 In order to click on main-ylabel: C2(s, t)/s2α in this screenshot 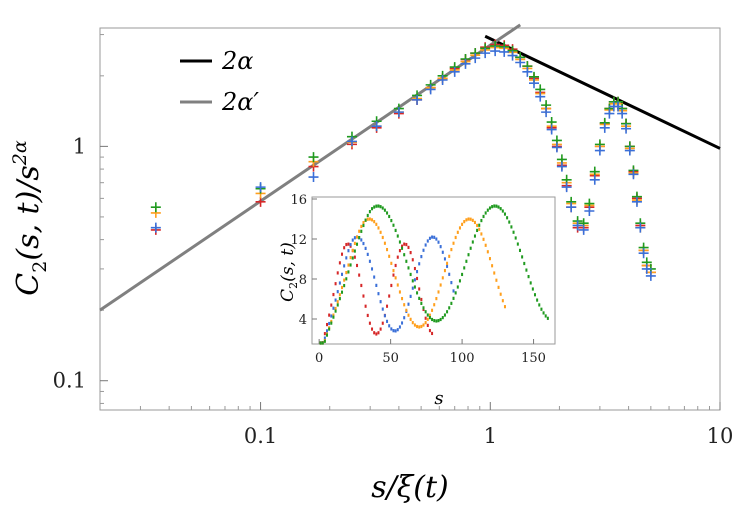, I will do `click(30, 218)`.